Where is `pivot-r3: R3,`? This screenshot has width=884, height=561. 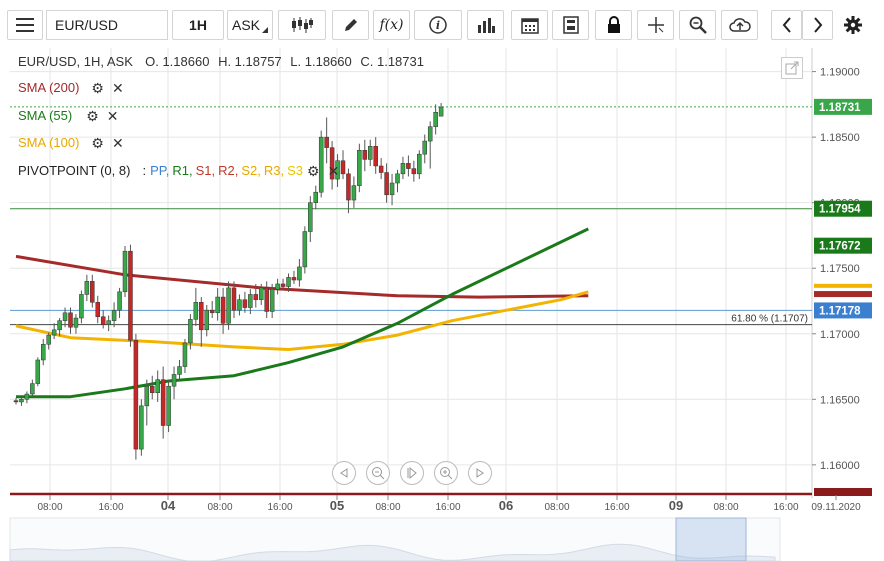 pivot-r3: R3, is located at coordinates (274, 170).